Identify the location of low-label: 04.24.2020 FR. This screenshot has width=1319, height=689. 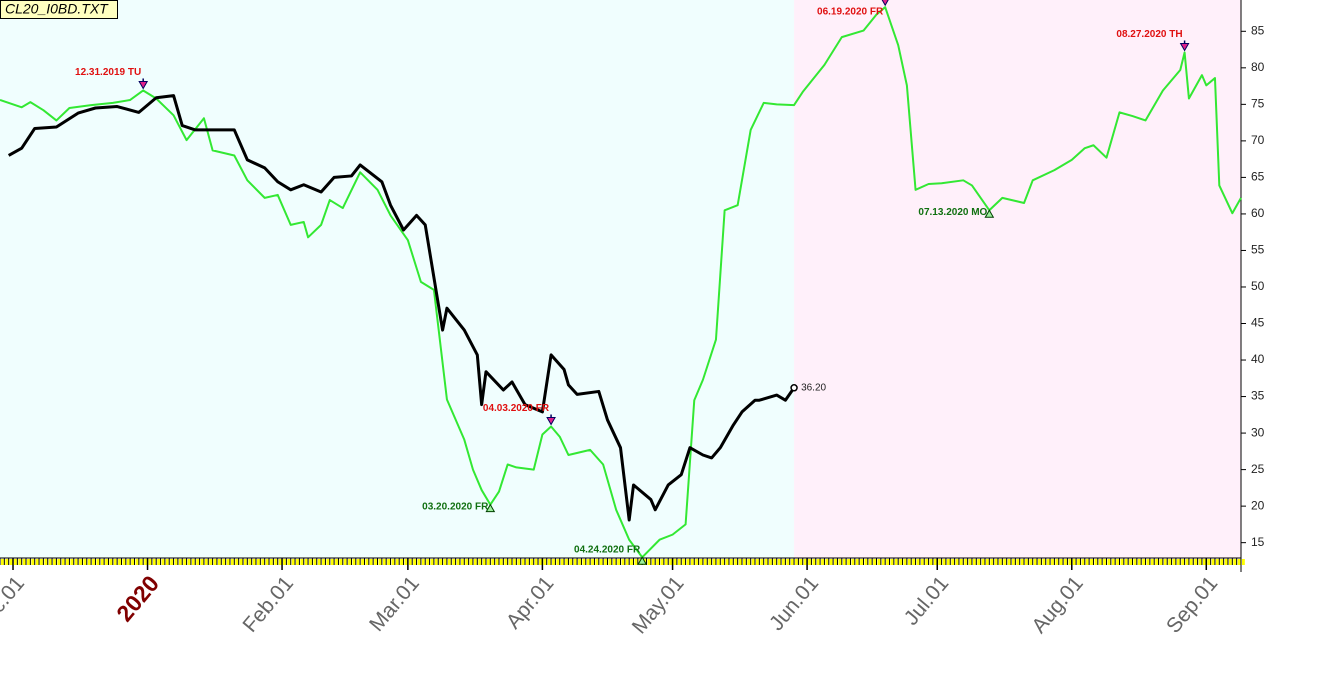
(607, 550).